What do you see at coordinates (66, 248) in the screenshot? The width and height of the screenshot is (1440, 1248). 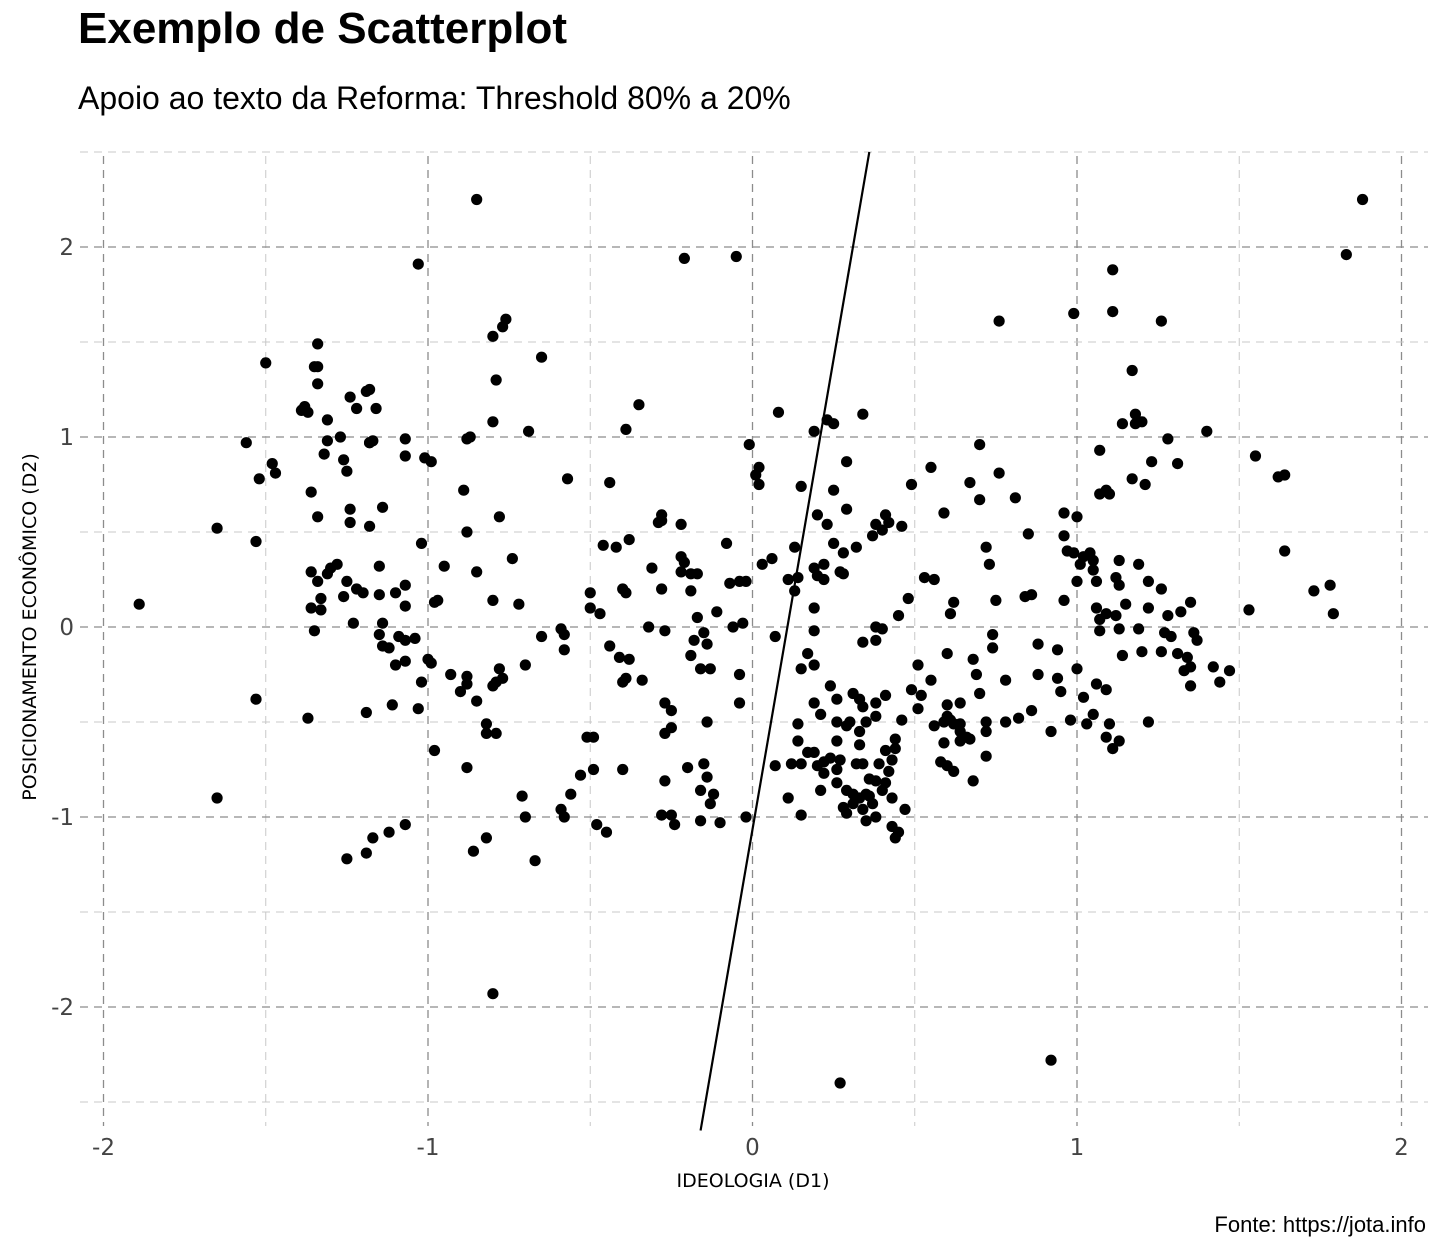 I see `y-tick-label: 2` at bounding box center [66, 248].